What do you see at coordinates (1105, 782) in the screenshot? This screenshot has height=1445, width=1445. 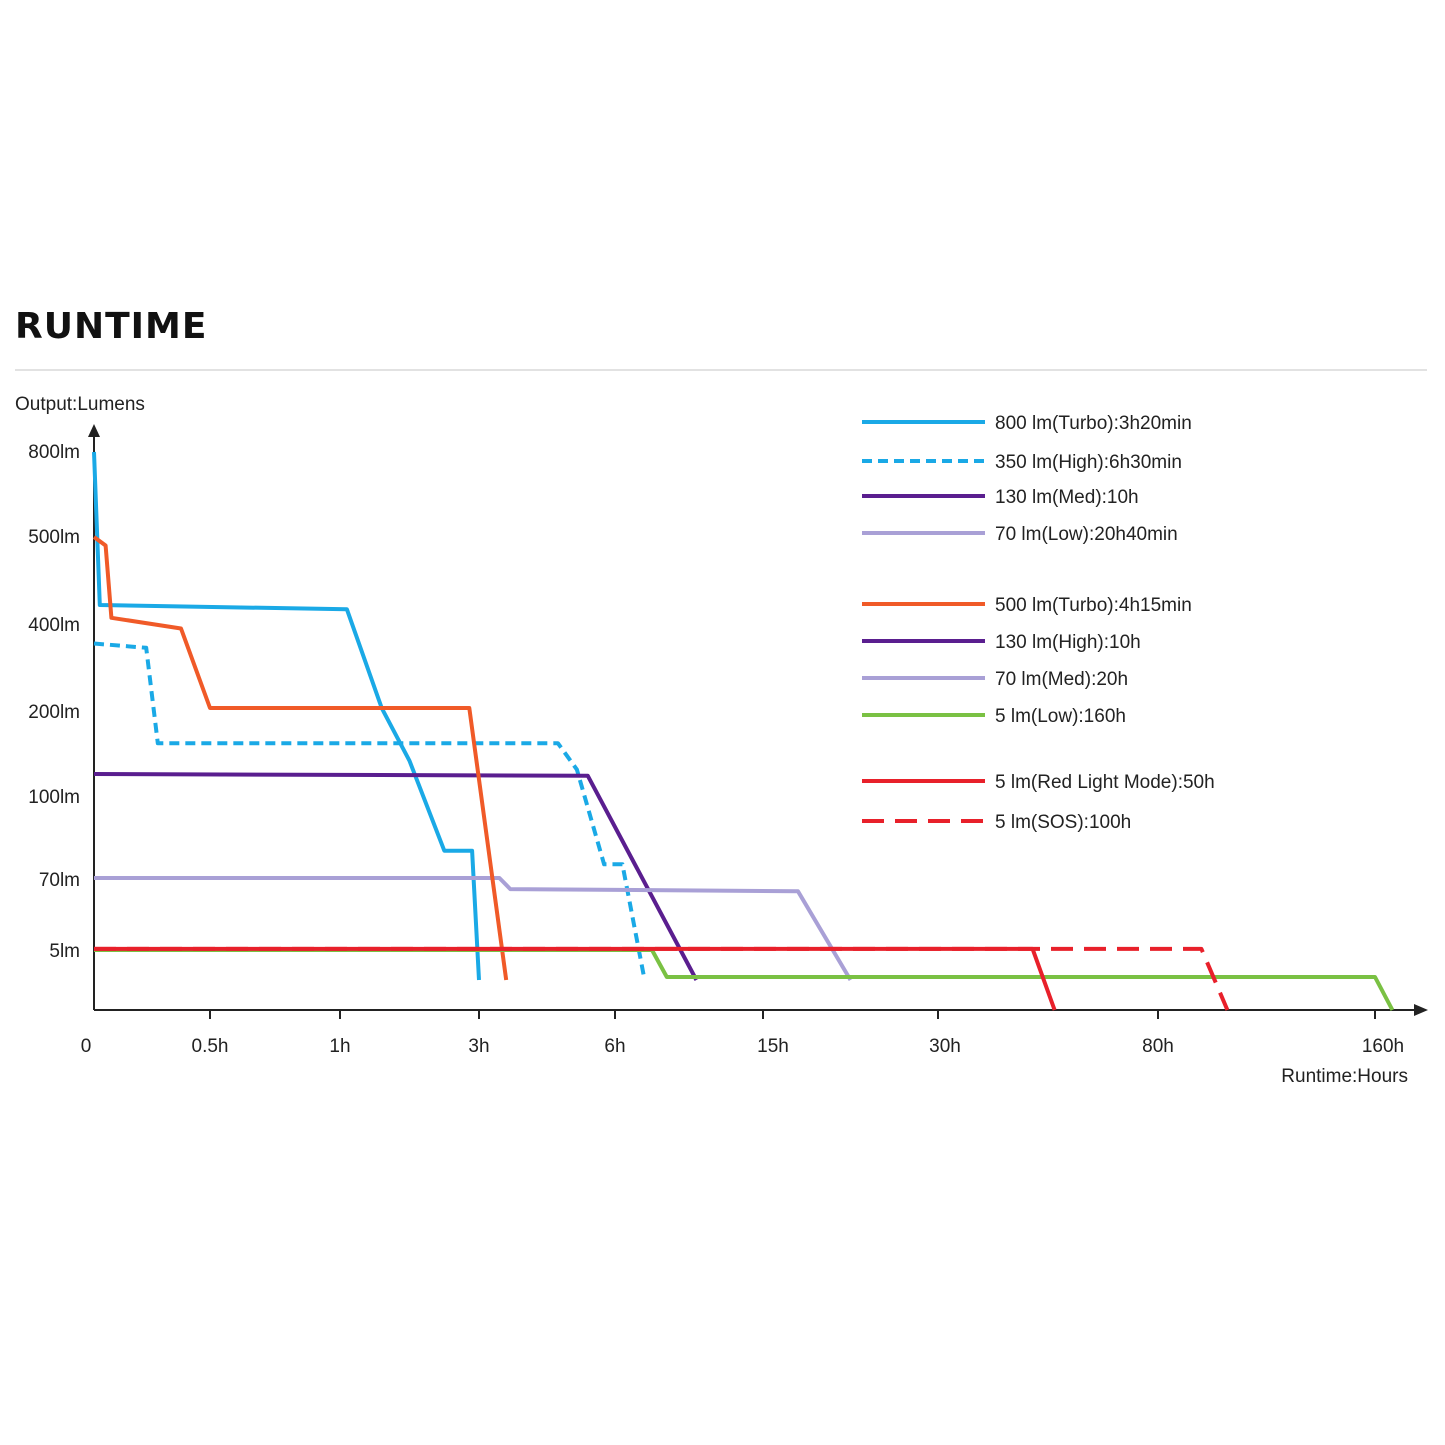 I see `legend-label: 5 lm(Red Light Mode):50h` at bounding box center [1105, 782].